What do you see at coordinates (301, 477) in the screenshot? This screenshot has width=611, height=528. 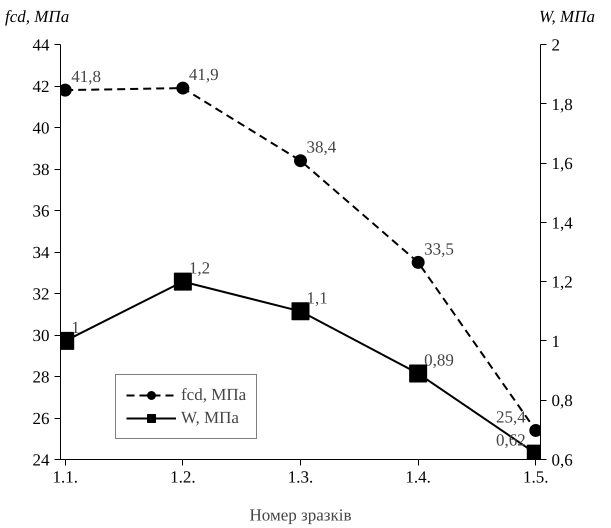 I see `x-tick-label: 1.3.` at bounding box center [301, 477].